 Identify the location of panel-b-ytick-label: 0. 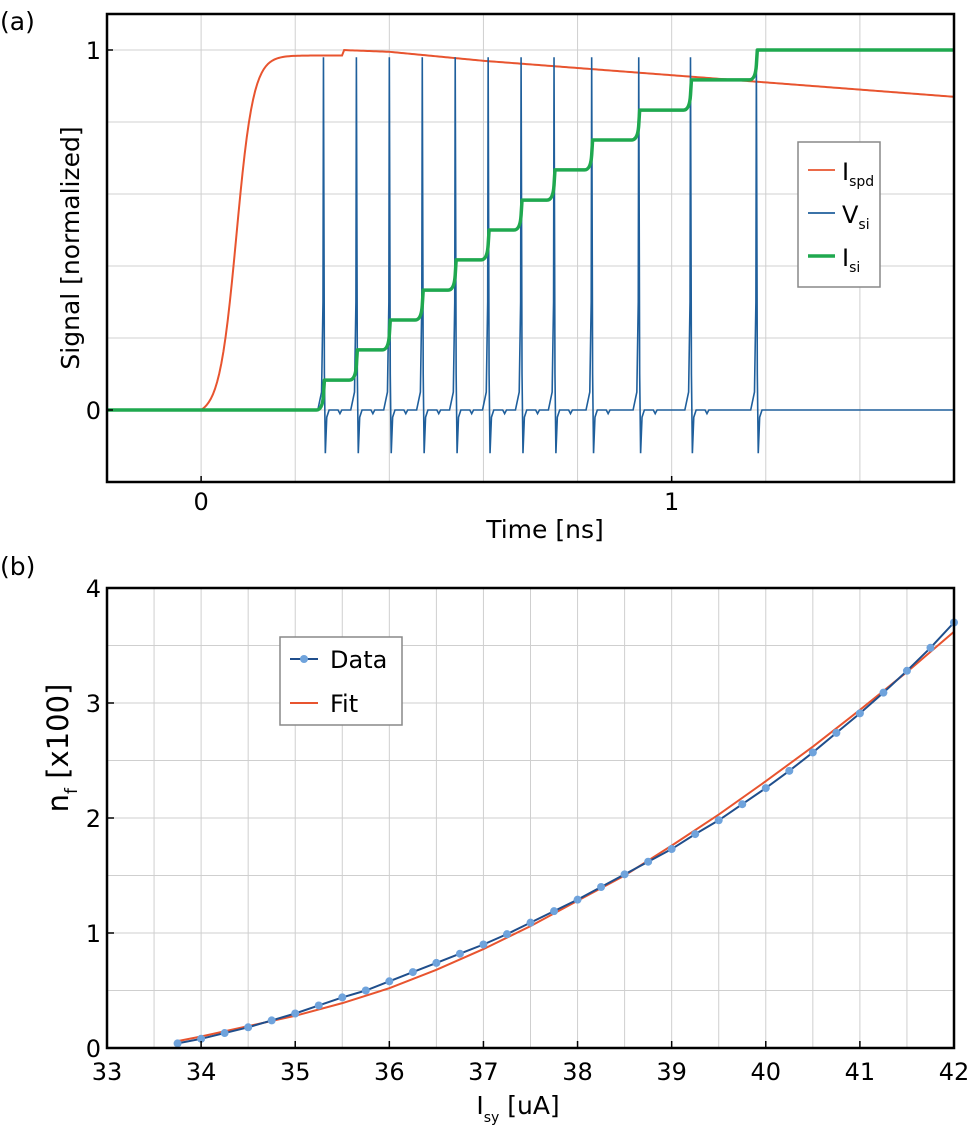
(93, 1049).